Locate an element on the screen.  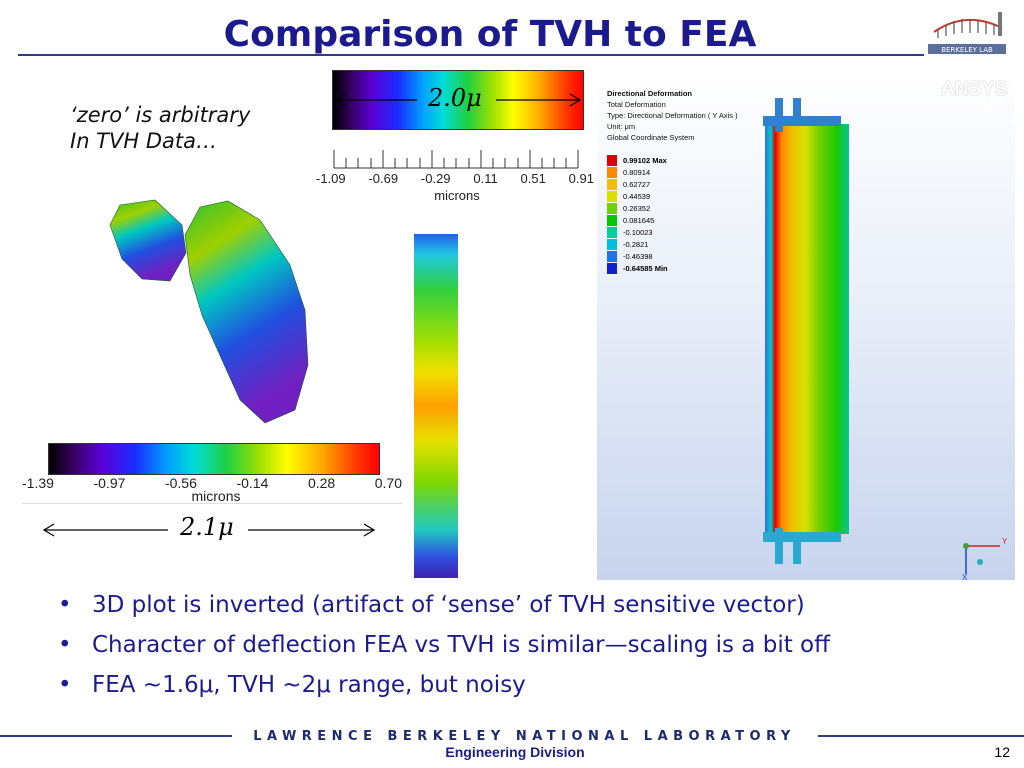
fea-legend-row: -0.2821 is located at coordinates (637, 244).